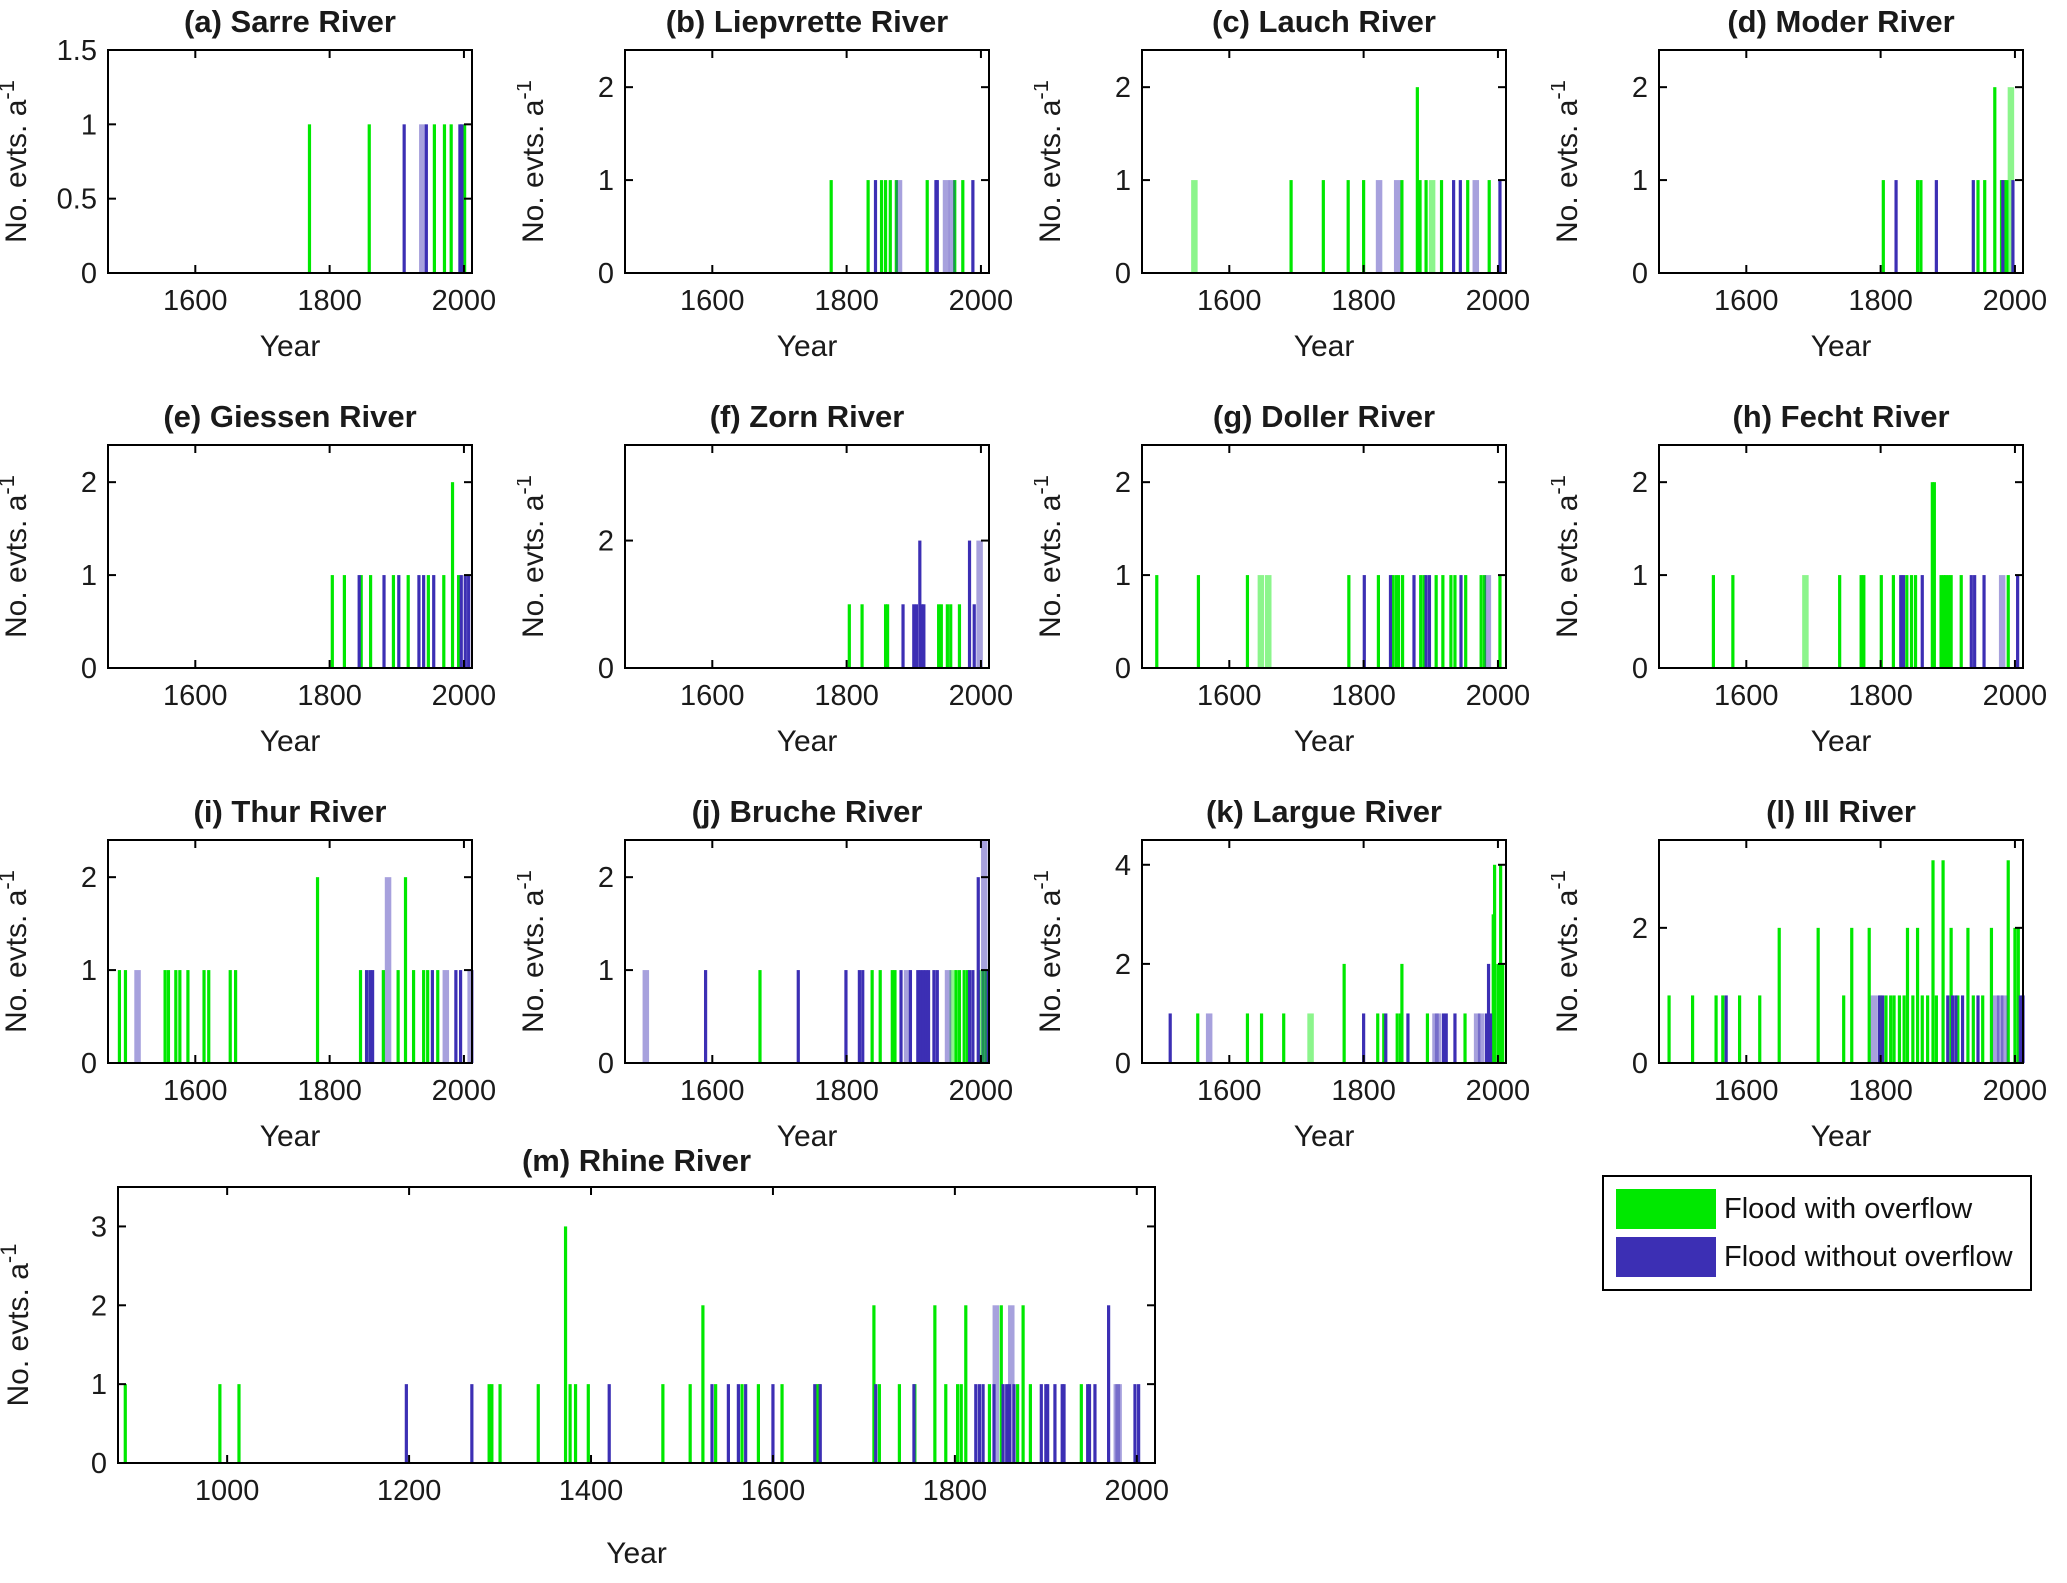 The height and width of the screenshot is (1583, 2067). I want to click on x-tick-label: 1200, so click(409, 1491).